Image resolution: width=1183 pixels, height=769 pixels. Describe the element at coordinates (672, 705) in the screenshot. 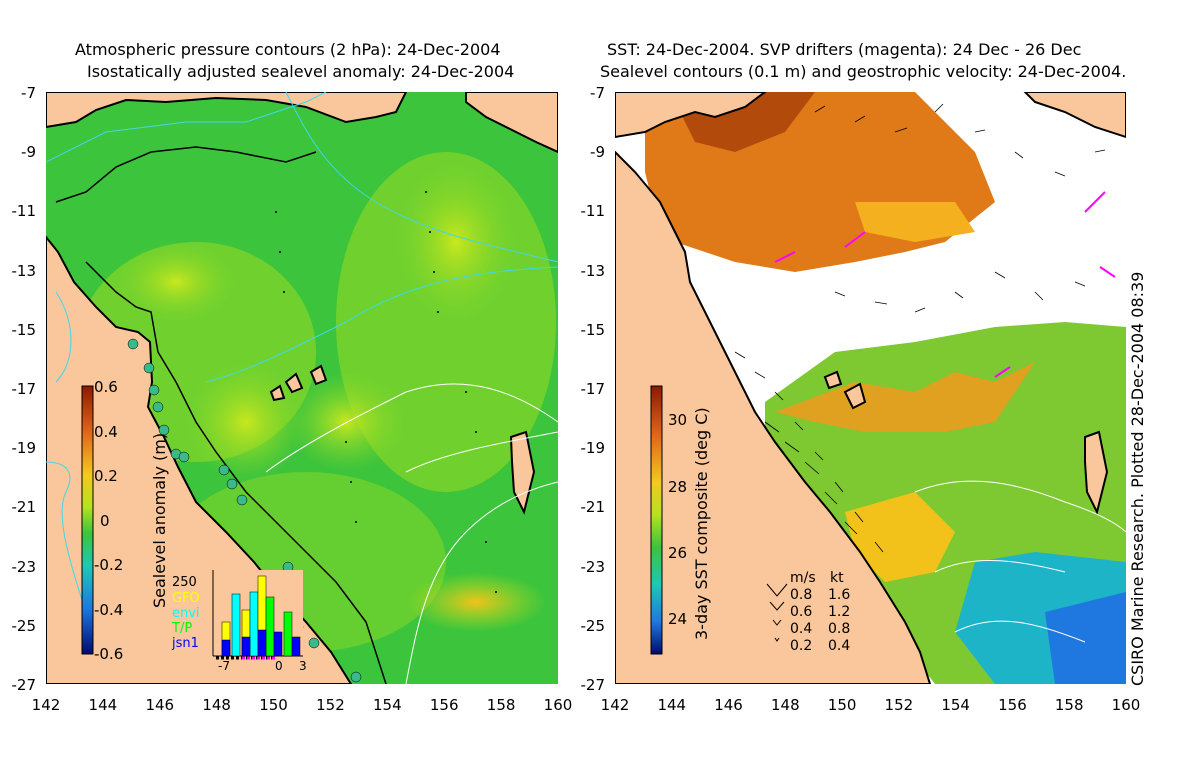

I see `right-x-tick: 144` at that location.